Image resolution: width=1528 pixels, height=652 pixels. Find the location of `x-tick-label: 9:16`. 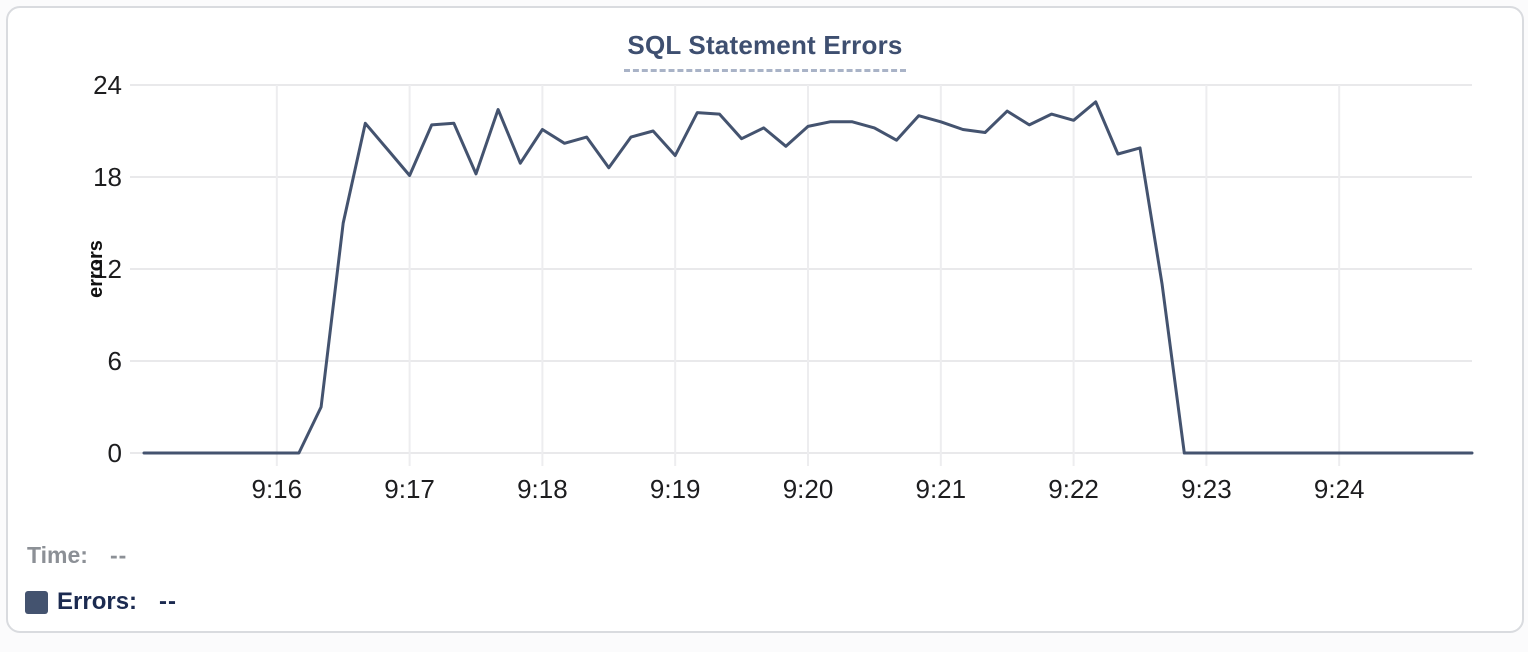

x-tick-label: 9:16 is located at coordinates (276, 489).